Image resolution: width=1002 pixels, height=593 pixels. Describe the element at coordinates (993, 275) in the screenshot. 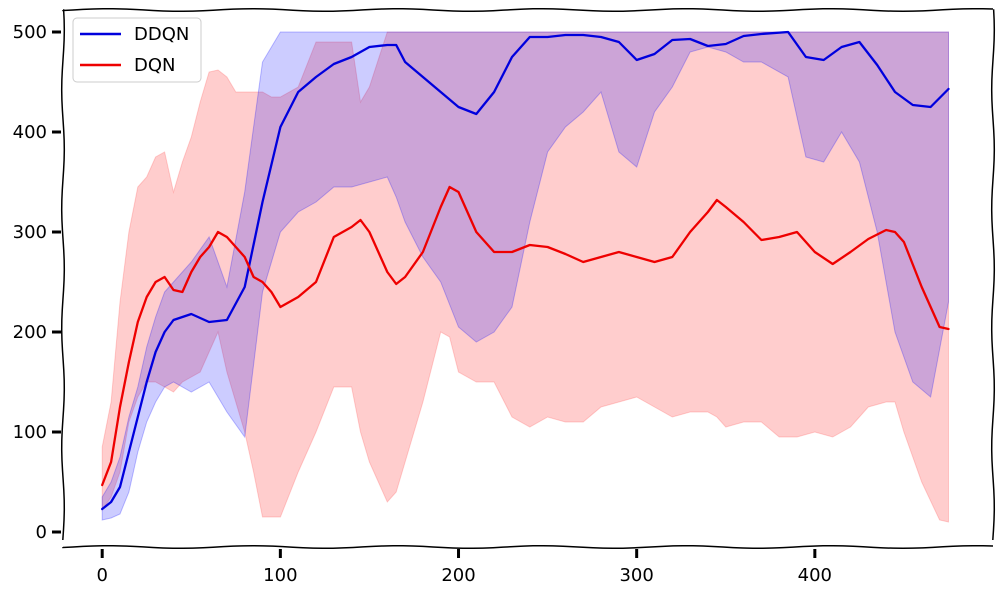

I see `frame-right` at that location.